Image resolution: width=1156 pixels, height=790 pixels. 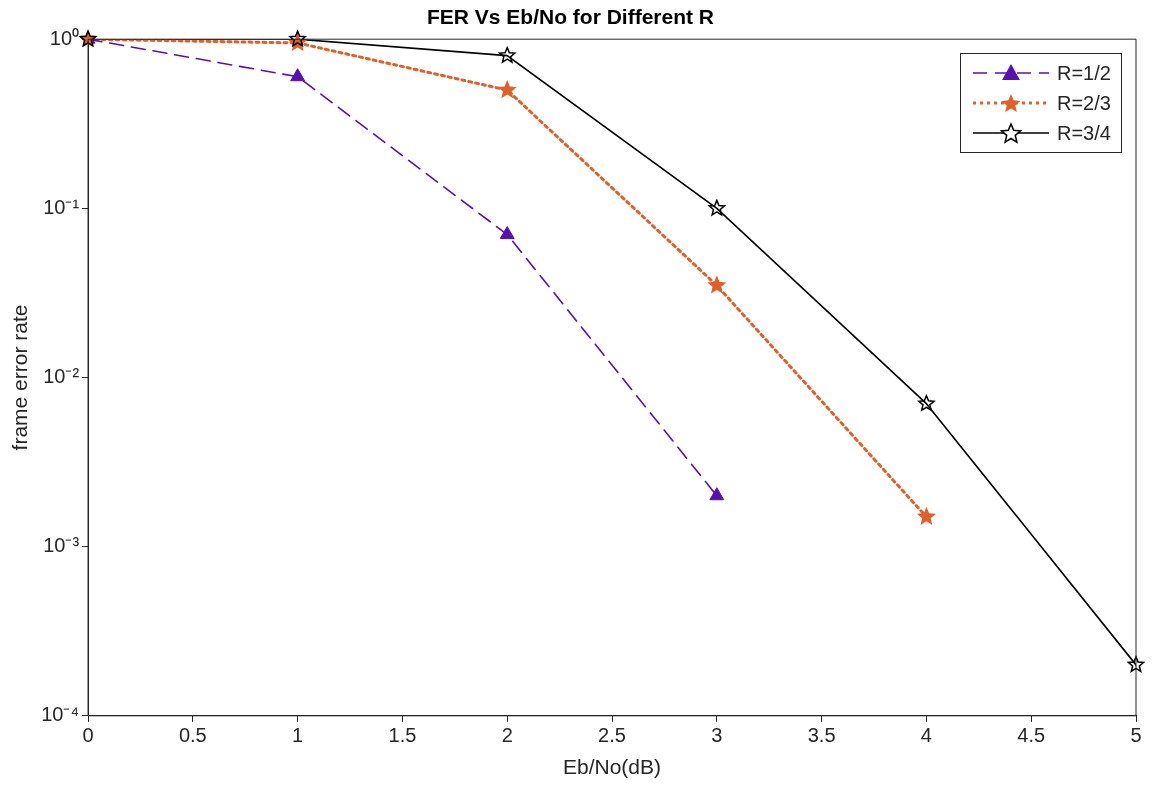 I want to click on y-tick-label: 10⁻², so click(x=61, y=376).